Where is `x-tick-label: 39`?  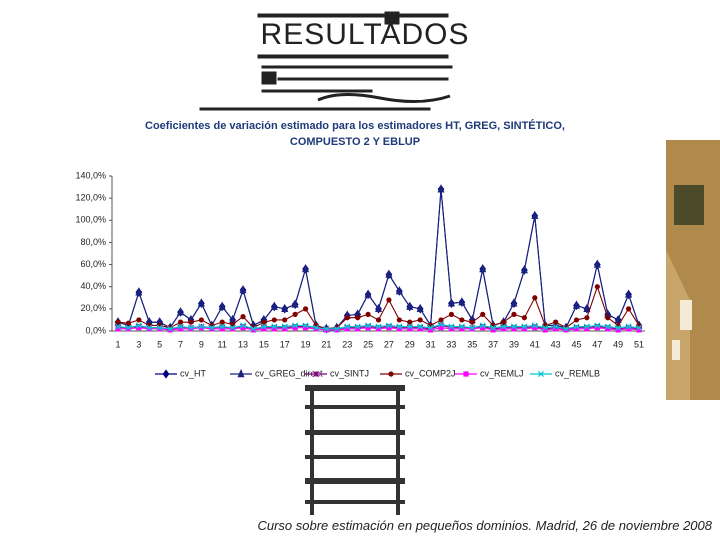 x-tick-label: 39 is located at coordinates (514, 344).